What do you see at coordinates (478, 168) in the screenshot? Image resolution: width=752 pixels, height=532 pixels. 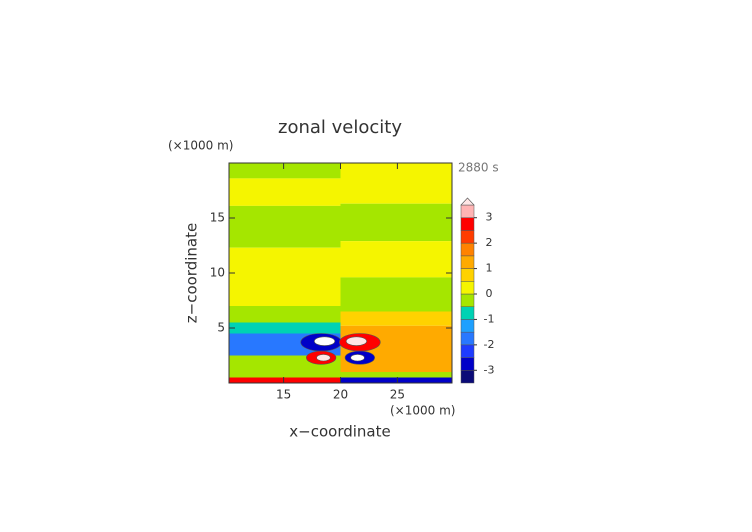 I see `time-label: 2880 s` at bounding box center [478, 168].